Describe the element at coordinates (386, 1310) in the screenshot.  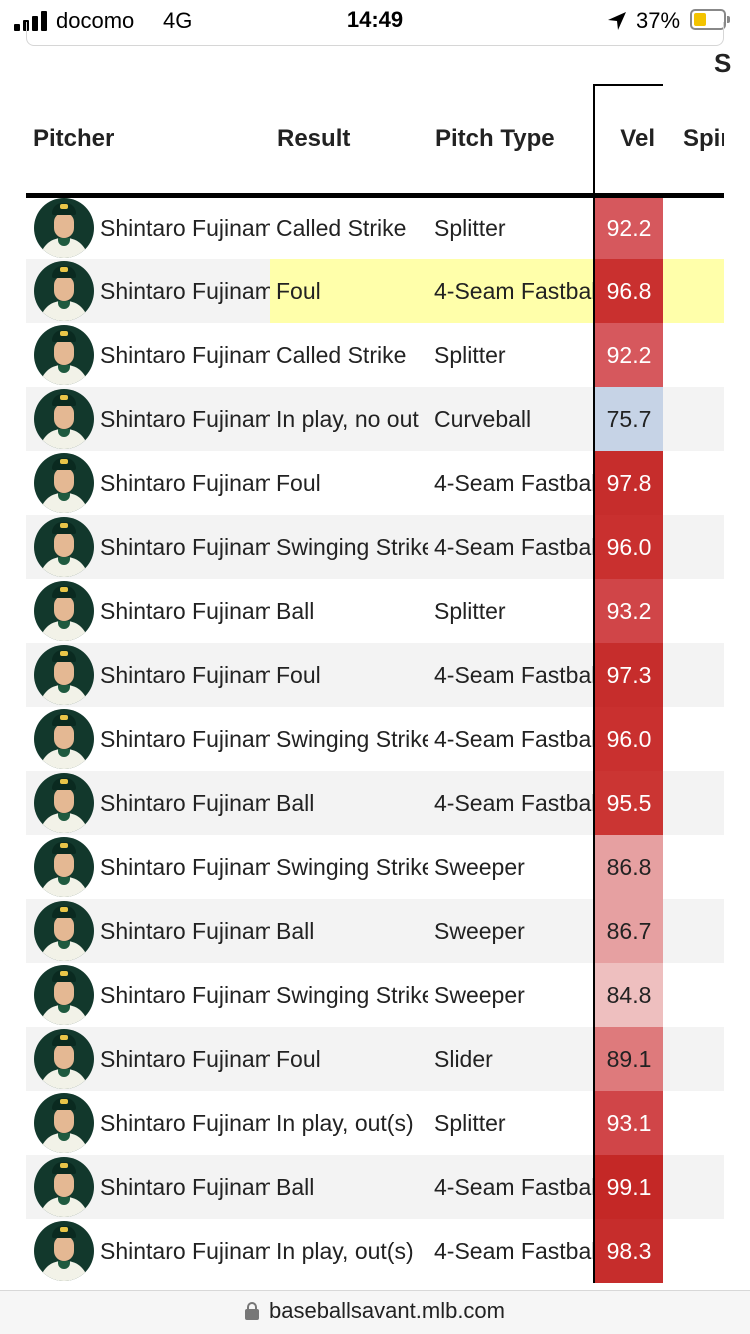
I see `url-text: baseballsavant.mlb.com` at that location.